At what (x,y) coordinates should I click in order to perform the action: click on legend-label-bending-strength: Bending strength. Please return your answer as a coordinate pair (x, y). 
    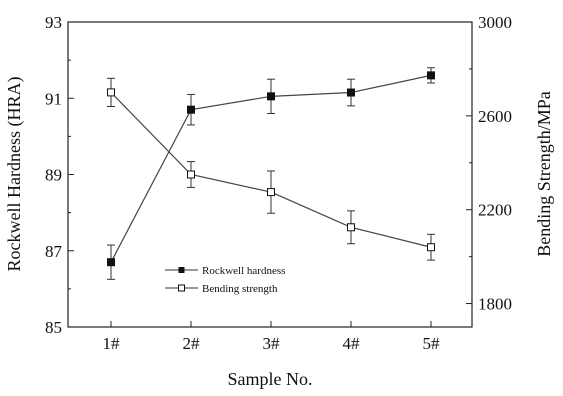
    Looking at the image, I should click on (240, 289).